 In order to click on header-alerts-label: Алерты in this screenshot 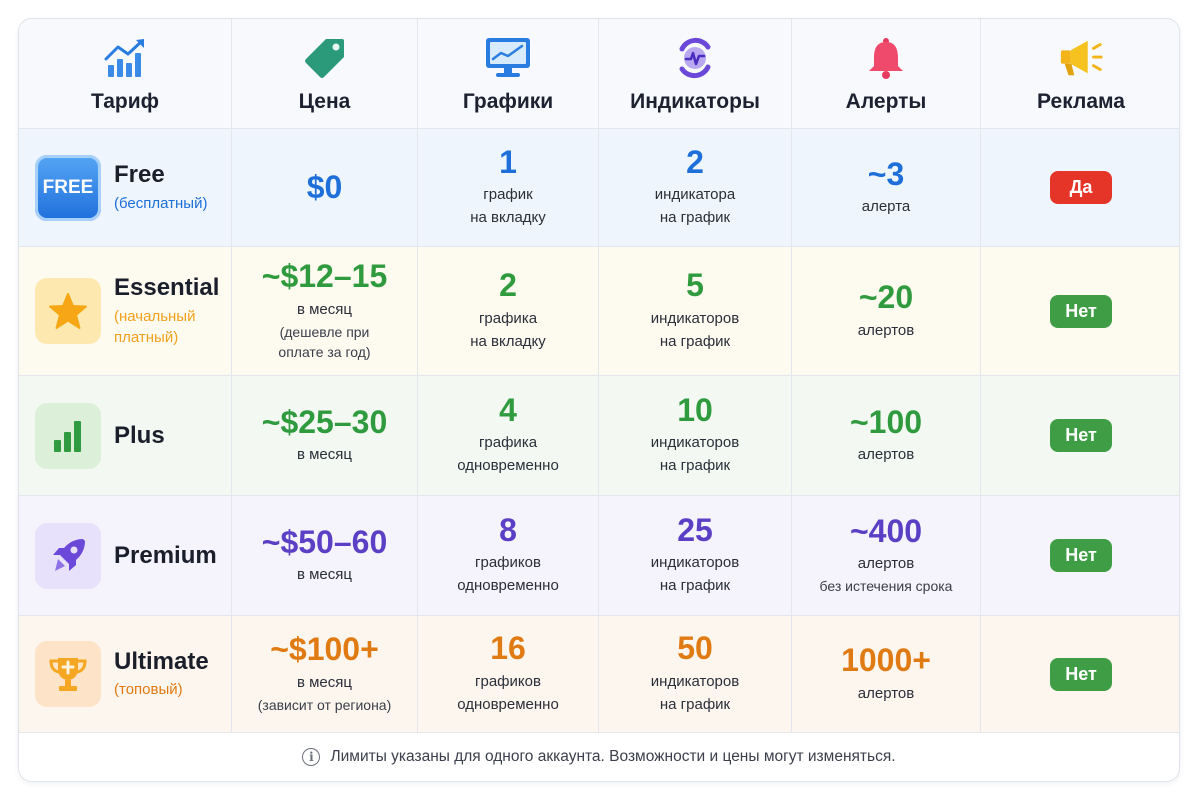, I will do `click(886, 101)`.